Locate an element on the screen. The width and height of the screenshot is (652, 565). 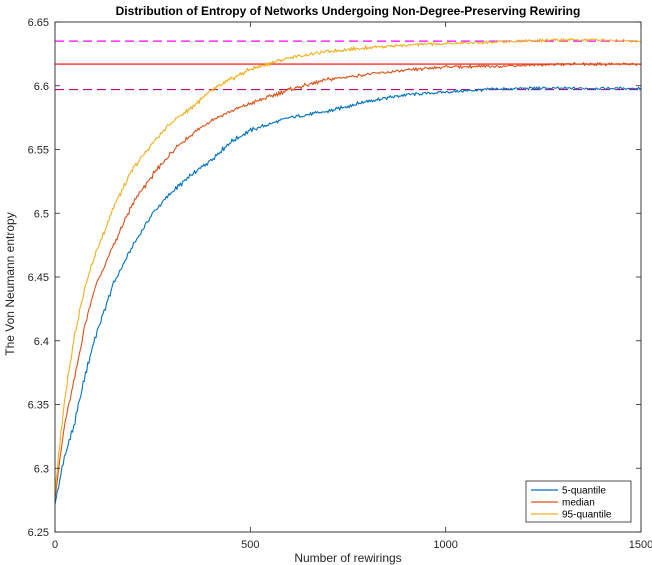
x-tick-label: 0 is located at coordinates (55, 545).